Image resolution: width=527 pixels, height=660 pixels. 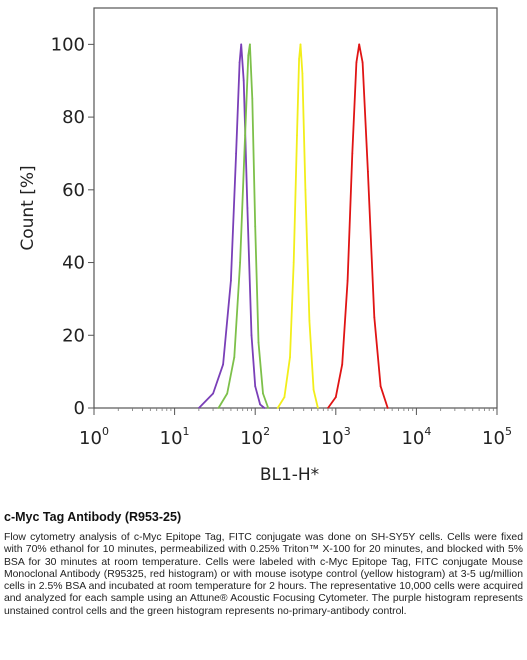 I want to click on x-tick-label: 10⁴, so click(x=416, y=437).